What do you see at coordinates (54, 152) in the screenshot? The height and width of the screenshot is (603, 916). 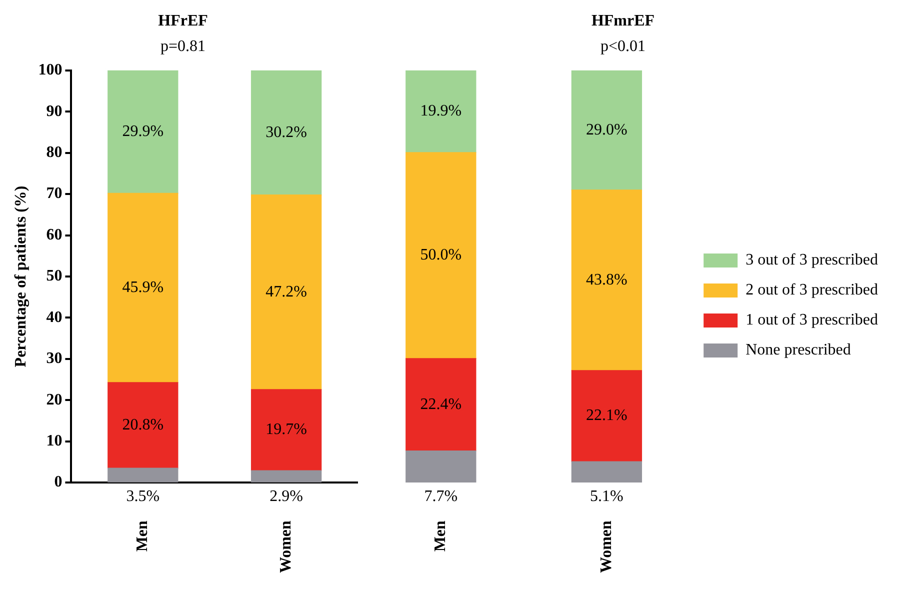 I see `y-tick-label: 80` at bounding box center [54, 152].